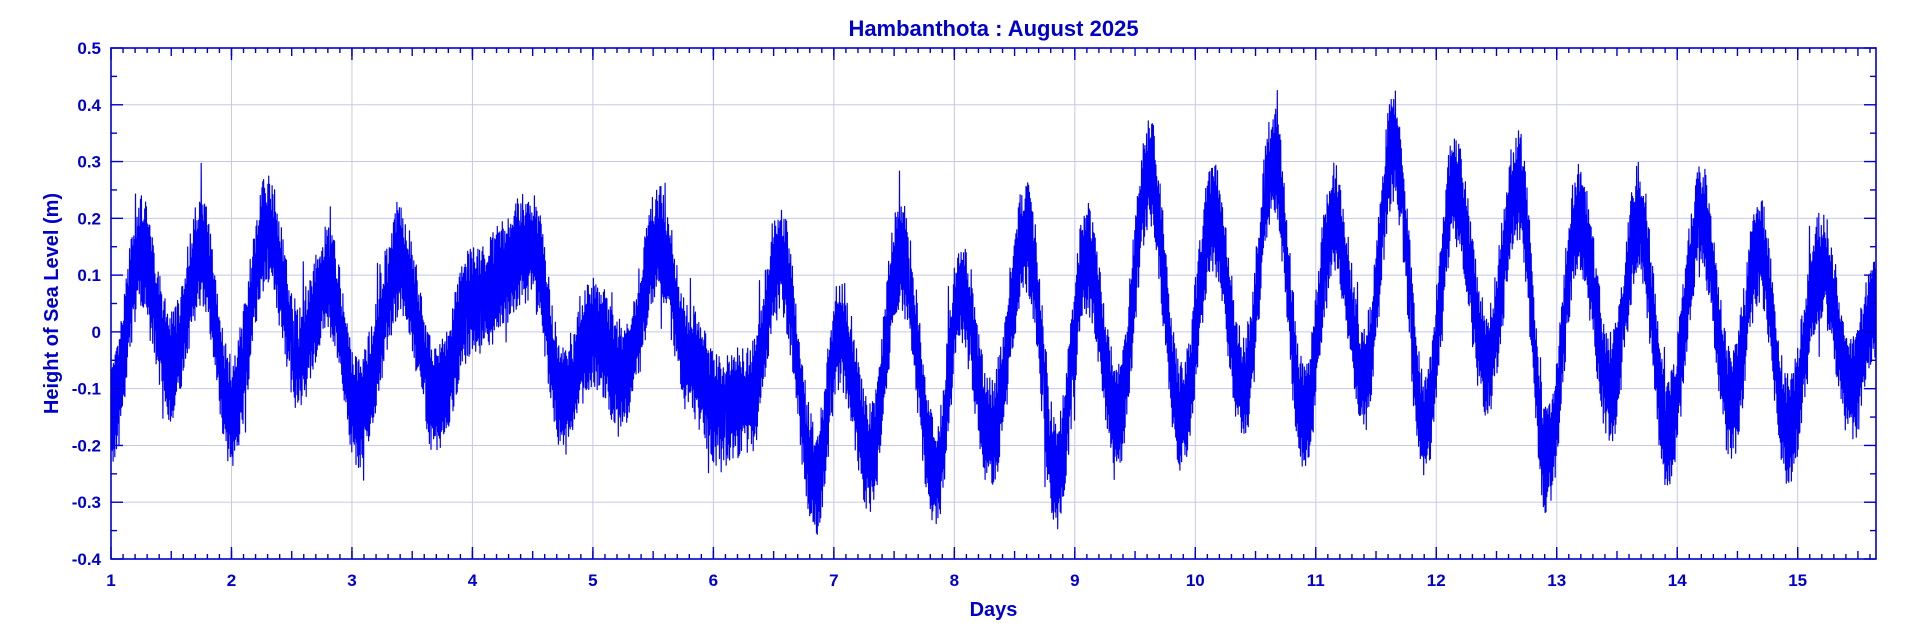 The height and width of the screenshot is (627, 1920). What do you see at coordinates (1556, 580) in the screenshot?
I see `x-tick-label: 13` at bounding box center [1556, 580].